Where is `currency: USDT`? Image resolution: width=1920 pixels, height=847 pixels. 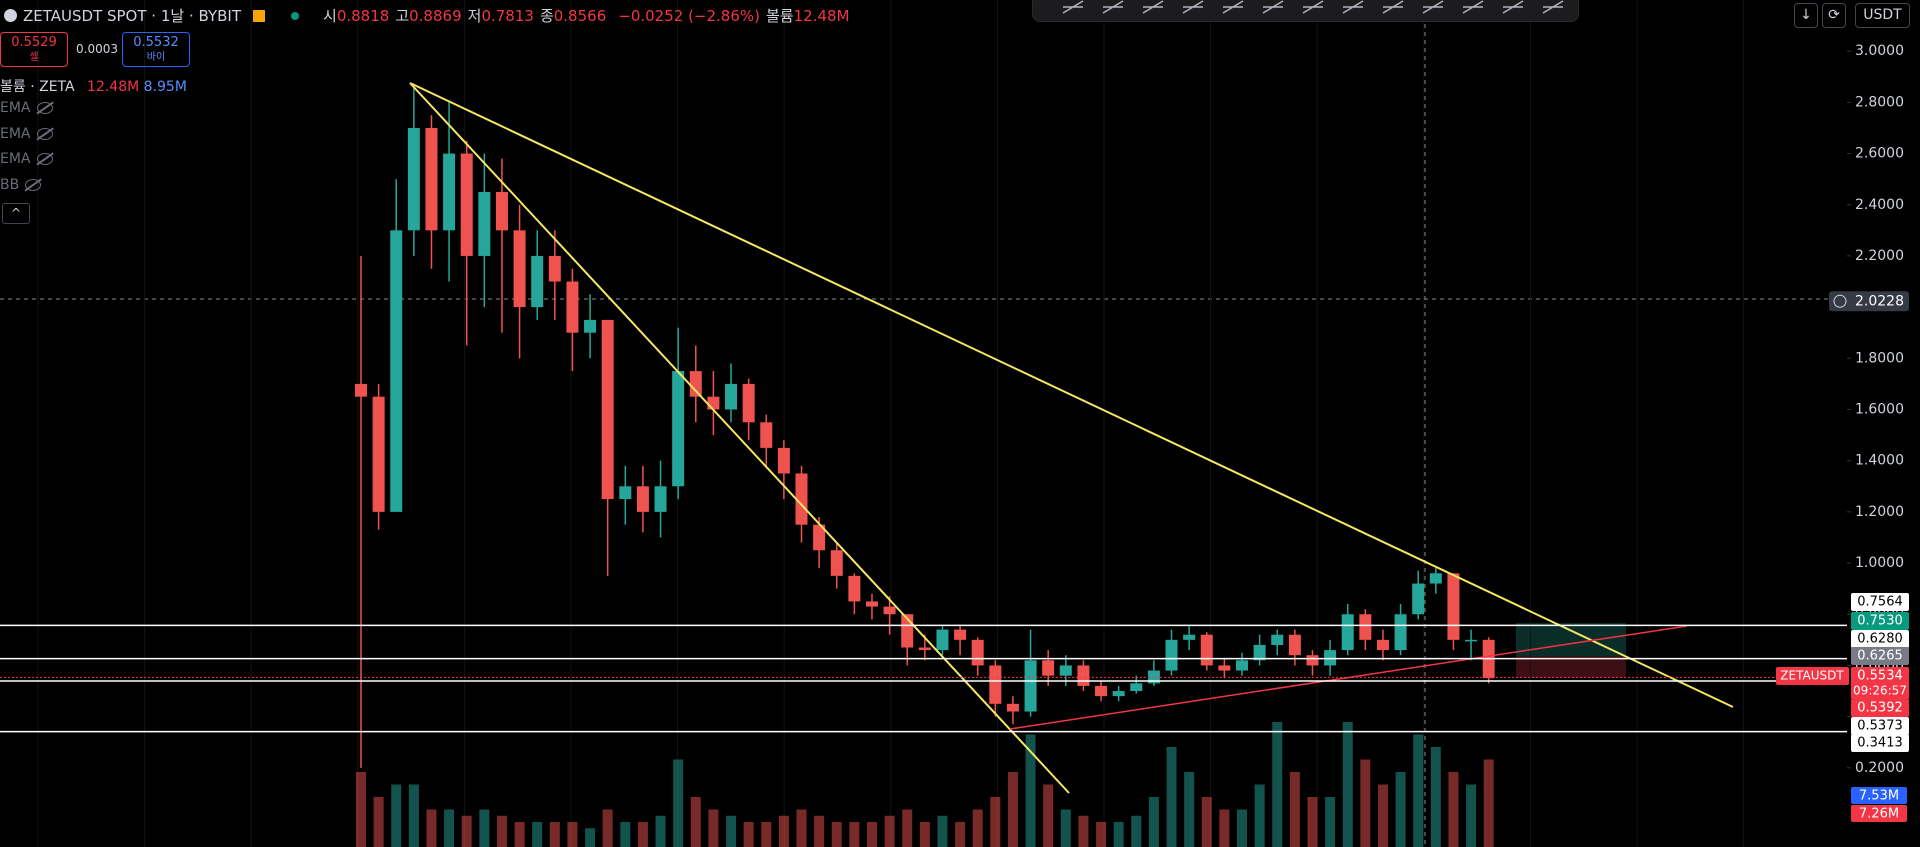
currency: USDT is located at coordinates (1882, 15).